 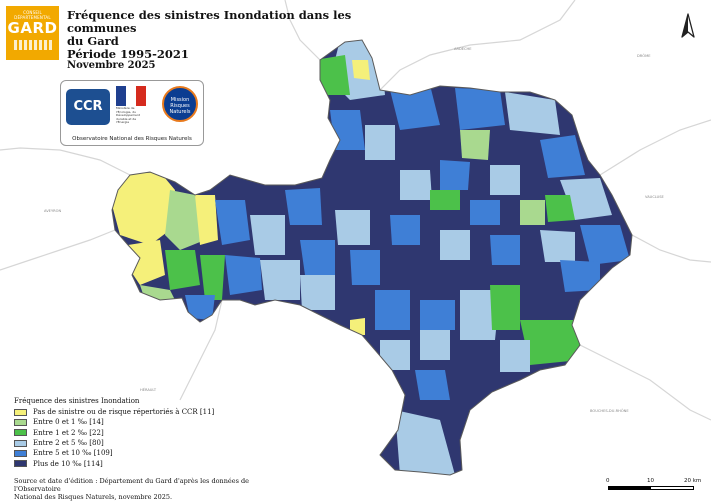 What do you see at coordinates (114, 463) in the screenshot?
I see `legend-item: Plus de 10 ‰ [114]` at bounding box center [114, 463].